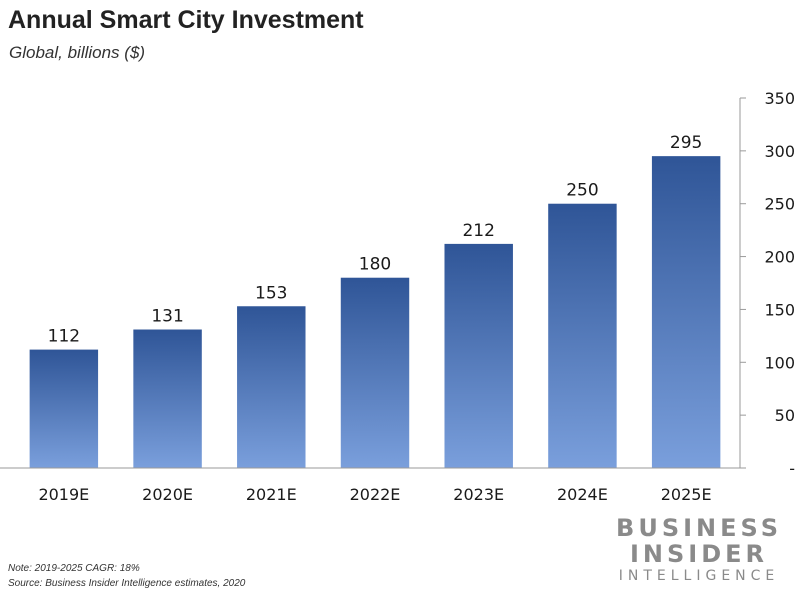  What do you see at coordinates (167, 494) in the screenshot?
I see `x-tick-label: 2020E` at bounding box center [167, 494].